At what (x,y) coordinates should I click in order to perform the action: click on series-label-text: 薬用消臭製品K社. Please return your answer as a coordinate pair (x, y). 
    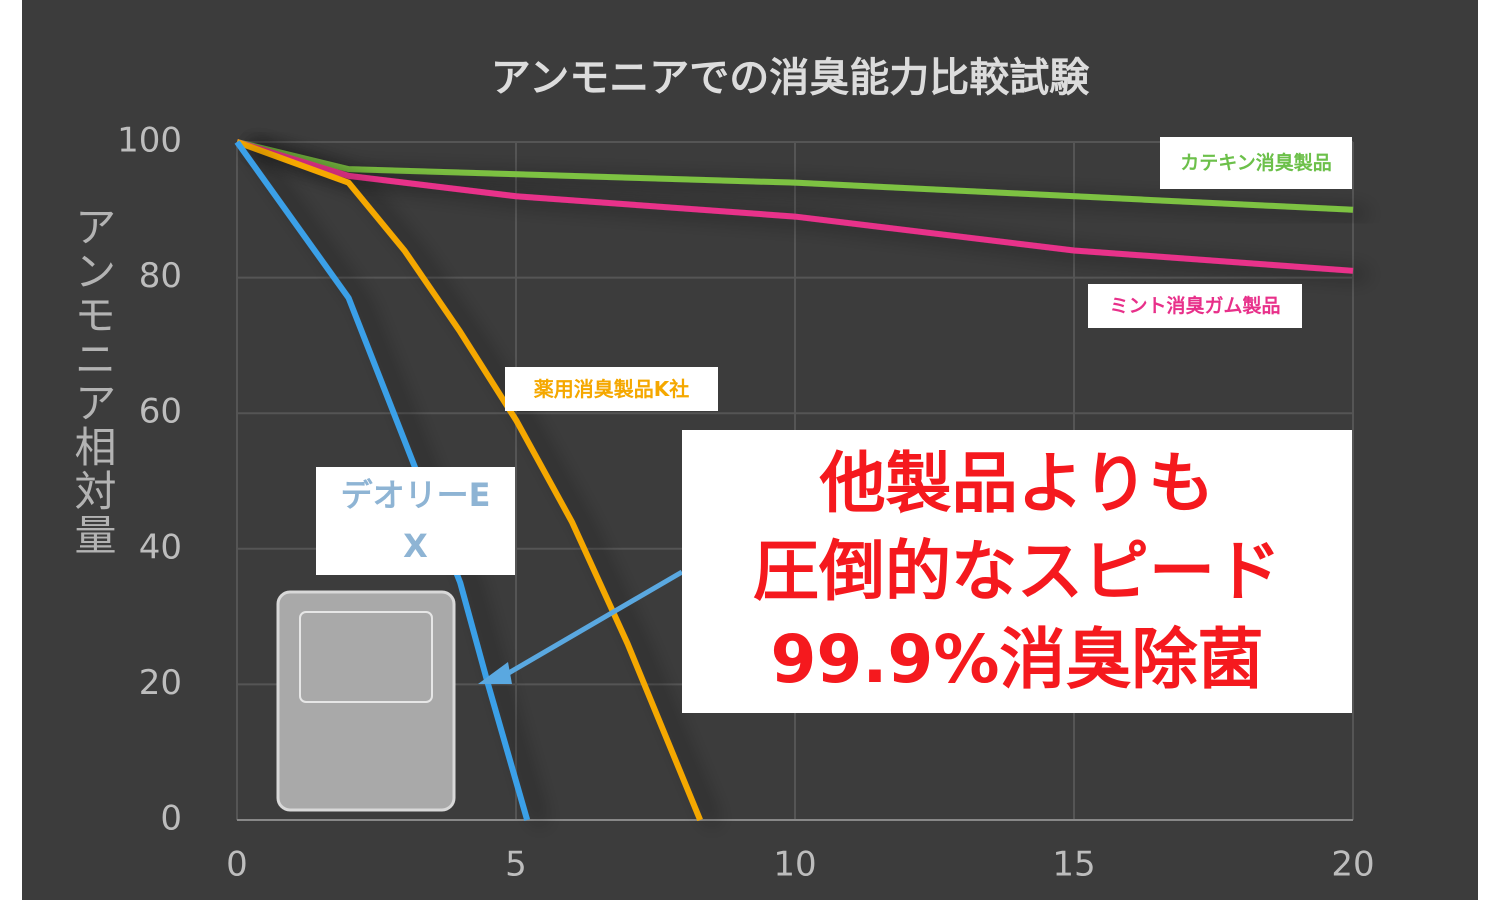
    Looking at the image, I should click on (611, 389).